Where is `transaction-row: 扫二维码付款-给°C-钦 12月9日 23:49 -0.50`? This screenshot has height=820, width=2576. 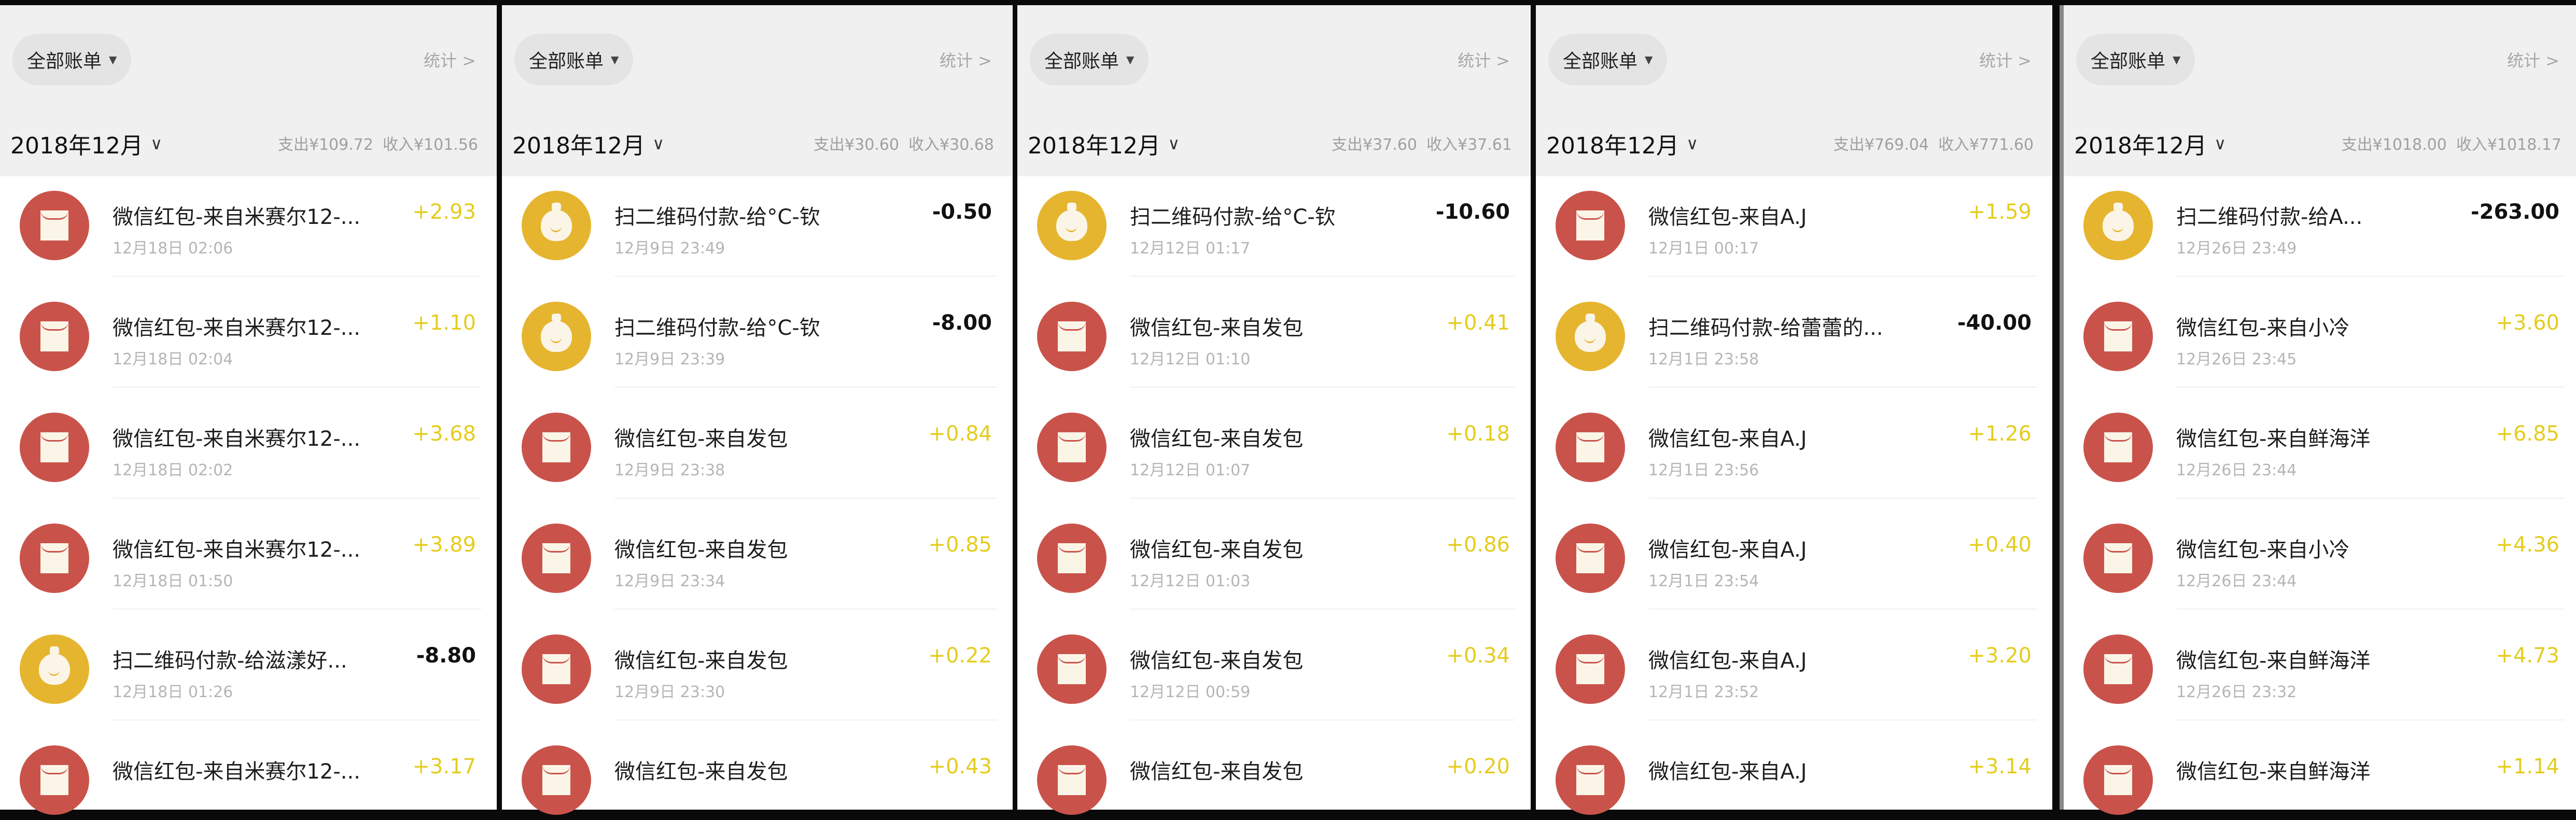
transaction-row: 扫二维码付款-给°C-钦 12月9日 23:49 -0.50 is located at coordinates (757, 220).